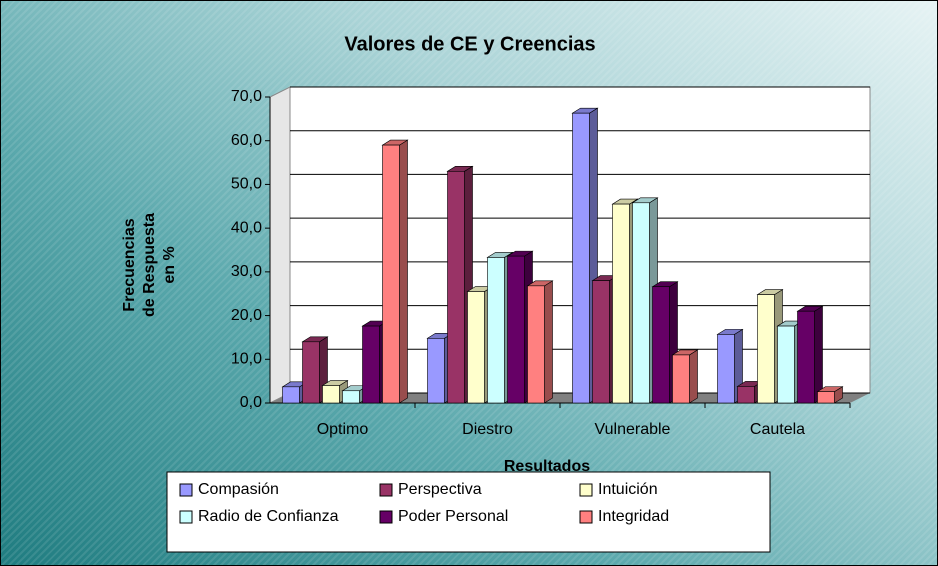 The height and width of the screenshot is (566, 938). What do you see at coordinates (777, 429) in the screenshot?
I see `x-tick-label: Cautela` at bounding box center [777, 429].